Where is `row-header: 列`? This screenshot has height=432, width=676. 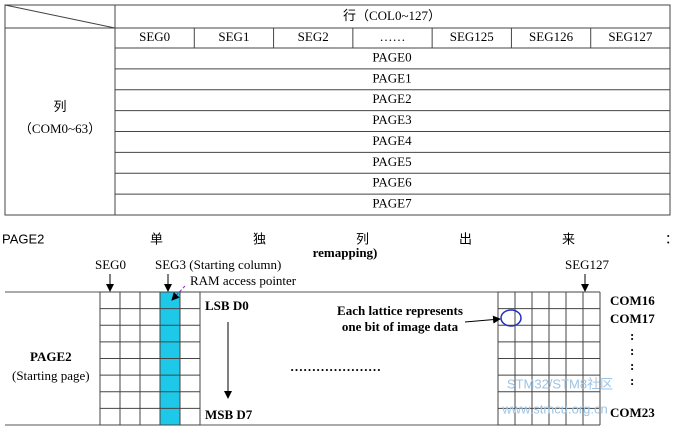 row-header: 列 is located at coordinates (59, 106).